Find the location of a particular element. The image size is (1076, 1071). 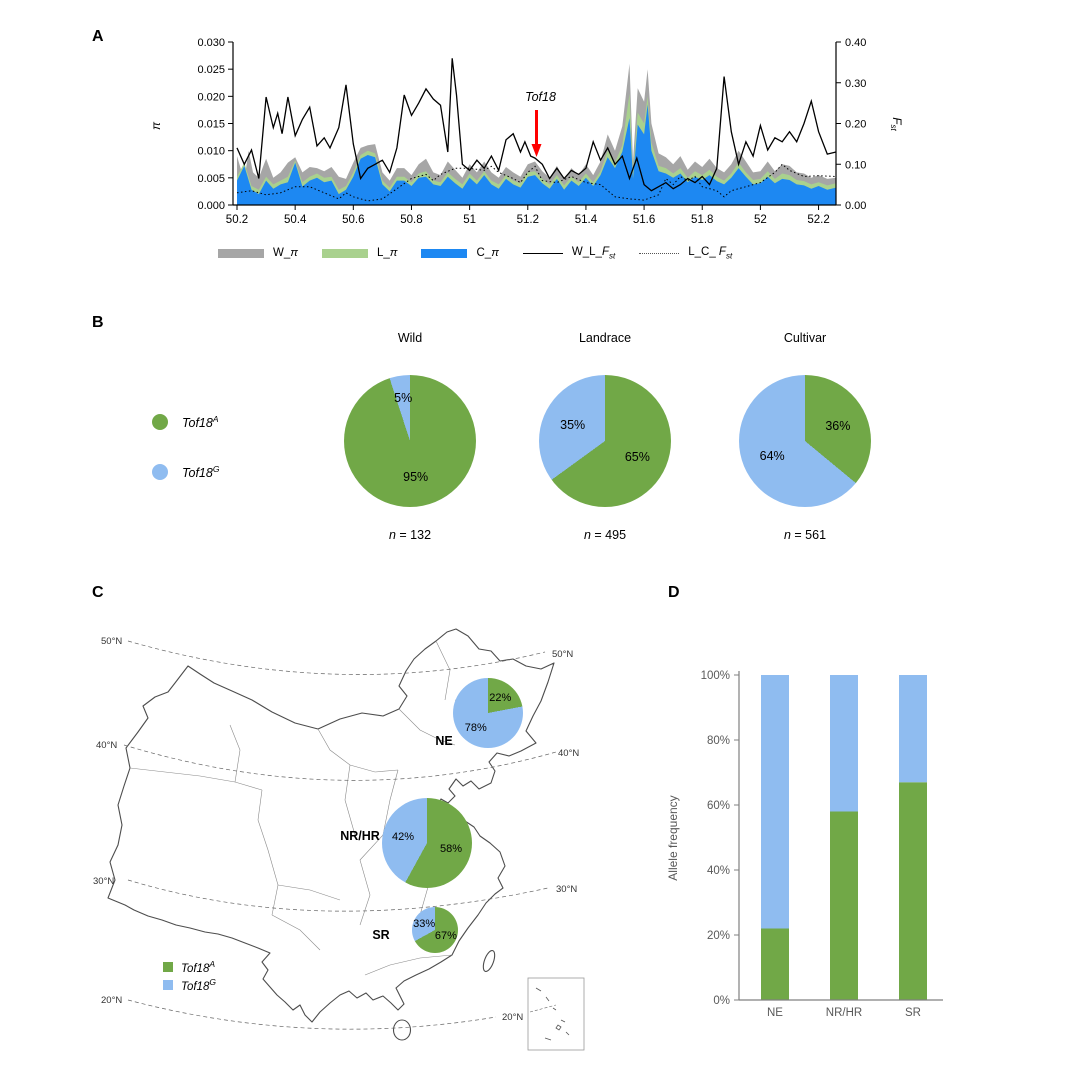

x-tick-label: 51 is located at coordinates (469, 220).